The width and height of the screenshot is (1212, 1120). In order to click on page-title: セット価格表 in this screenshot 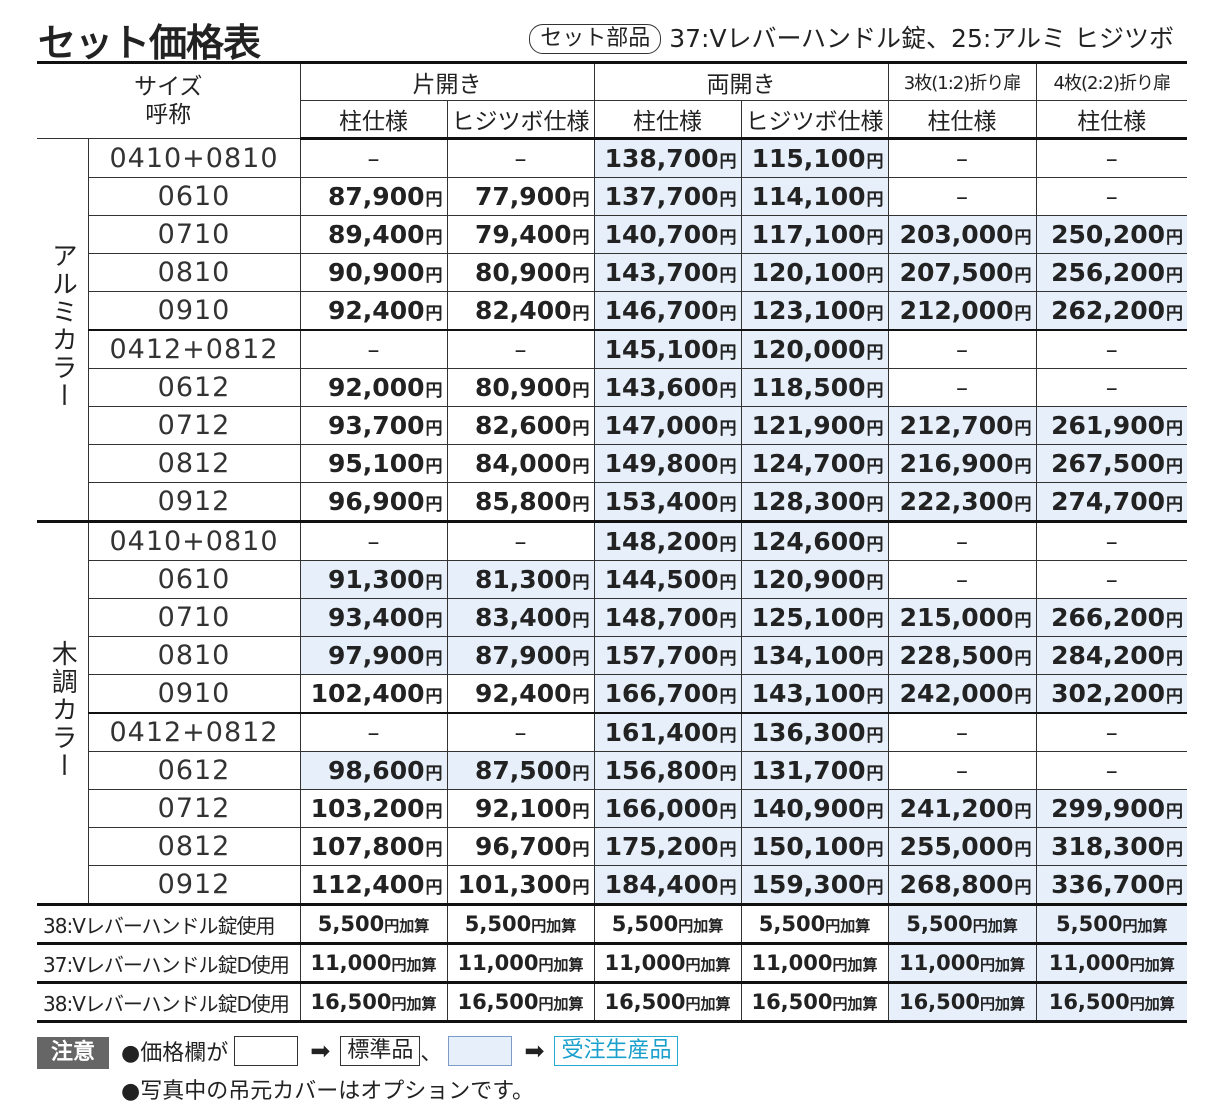, I will do `click(149, 43)`.